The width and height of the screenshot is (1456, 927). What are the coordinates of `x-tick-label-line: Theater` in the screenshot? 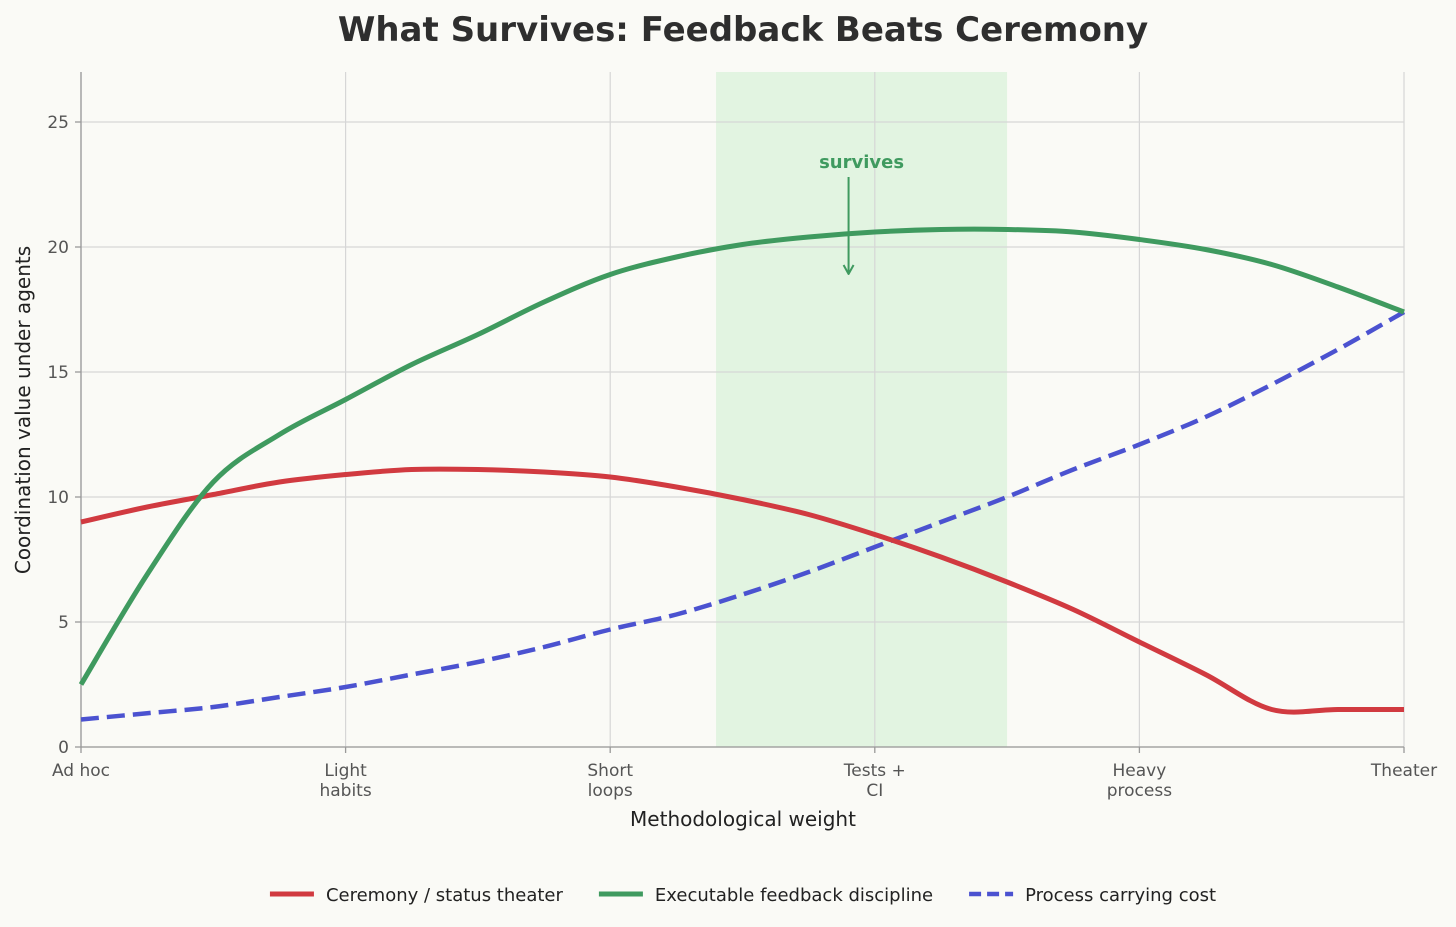 It's located at (1403, 771).